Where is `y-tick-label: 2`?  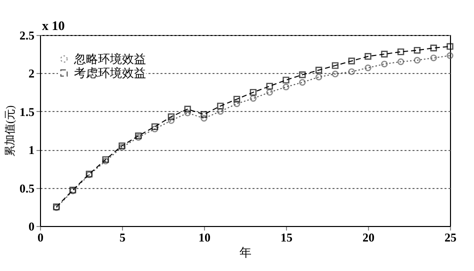
y-tick-label: 2 is located at coordinates (31, 73).